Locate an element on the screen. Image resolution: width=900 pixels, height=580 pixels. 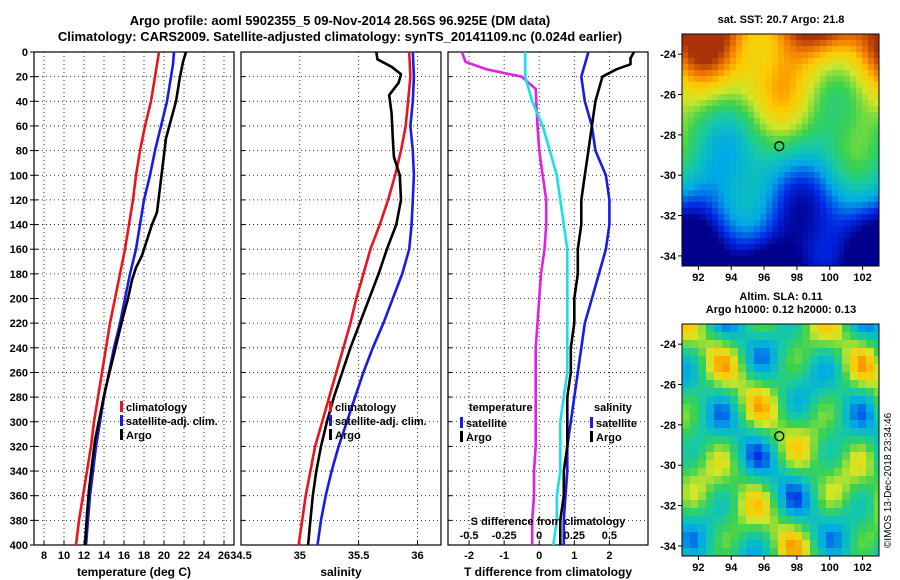
depth-tick-label: 80 is located at coordinates (22, 152).